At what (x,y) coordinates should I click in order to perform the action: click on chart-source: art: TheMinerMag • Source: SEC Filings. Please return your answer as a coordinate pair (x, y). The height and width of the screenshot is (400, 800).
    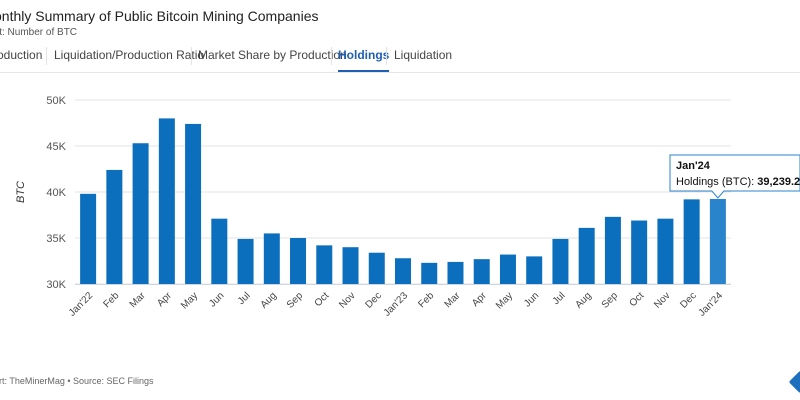
    Looking at the image, I should click on (77, 381).